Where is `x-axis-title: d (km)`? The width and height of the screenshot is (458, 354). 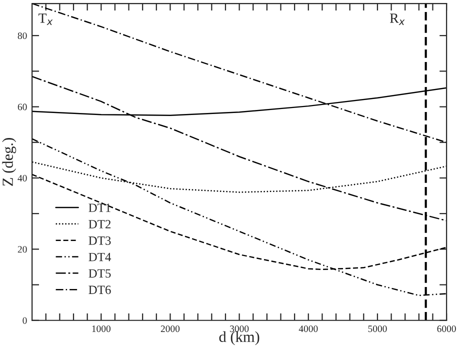
x-axis-title: d (km) is located at coordinates (239, 338).